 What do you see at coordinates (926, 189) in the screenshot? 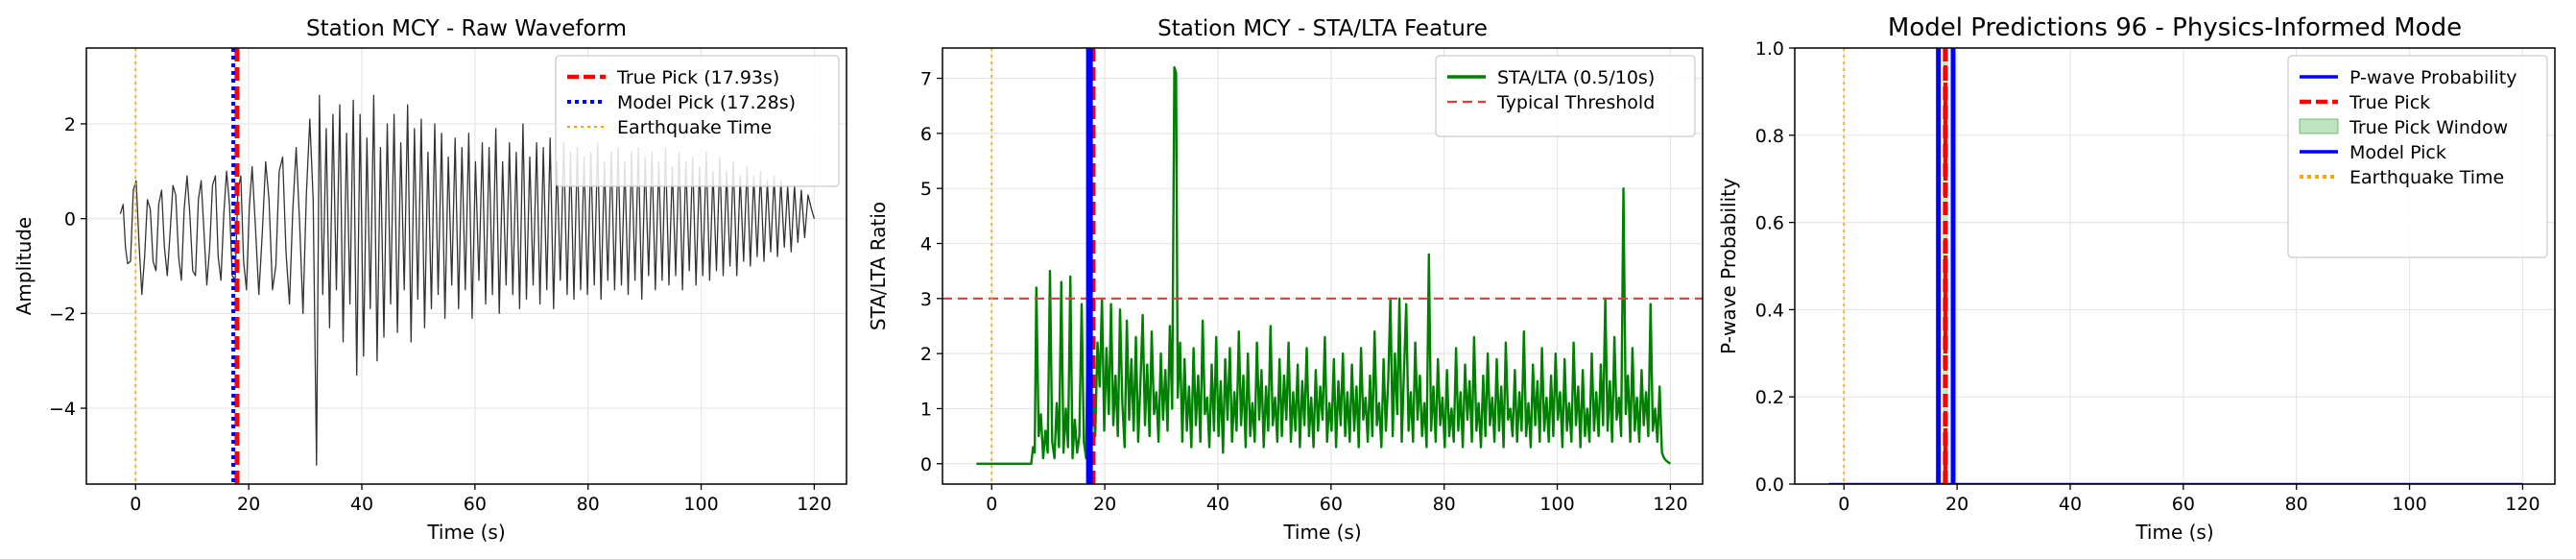
I see `y-tick-label: 5` at bounding box center [926, 189].